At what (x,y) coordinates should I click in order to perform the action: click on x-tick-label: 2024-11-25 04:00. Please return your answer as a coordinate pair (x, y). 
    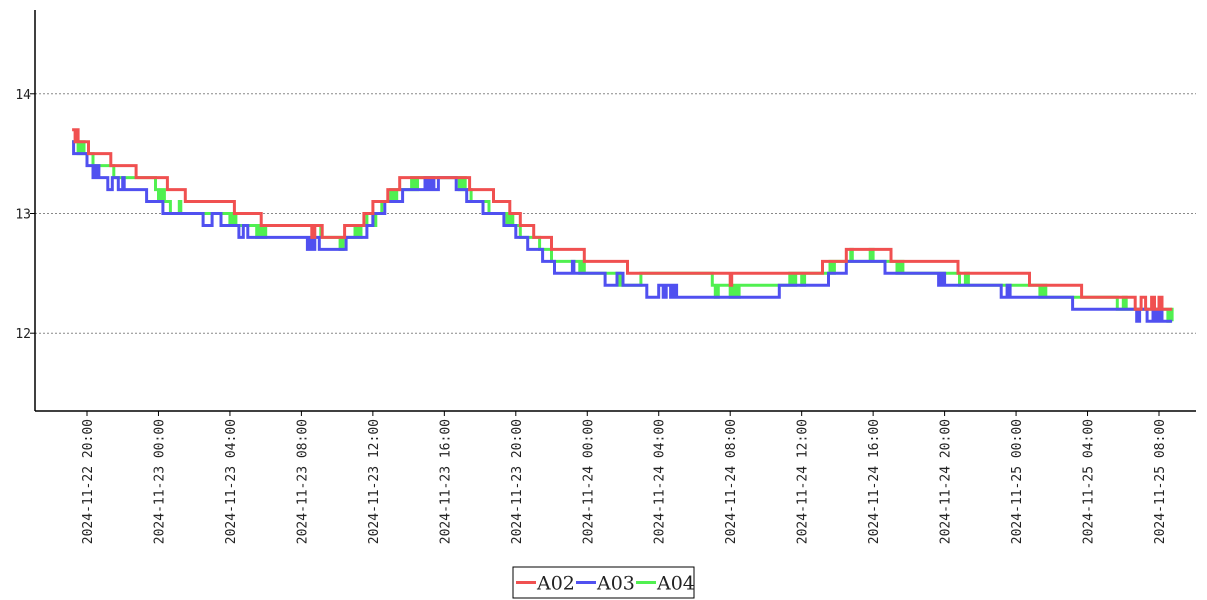
    Looking at the image, I should click on (1089, 481).